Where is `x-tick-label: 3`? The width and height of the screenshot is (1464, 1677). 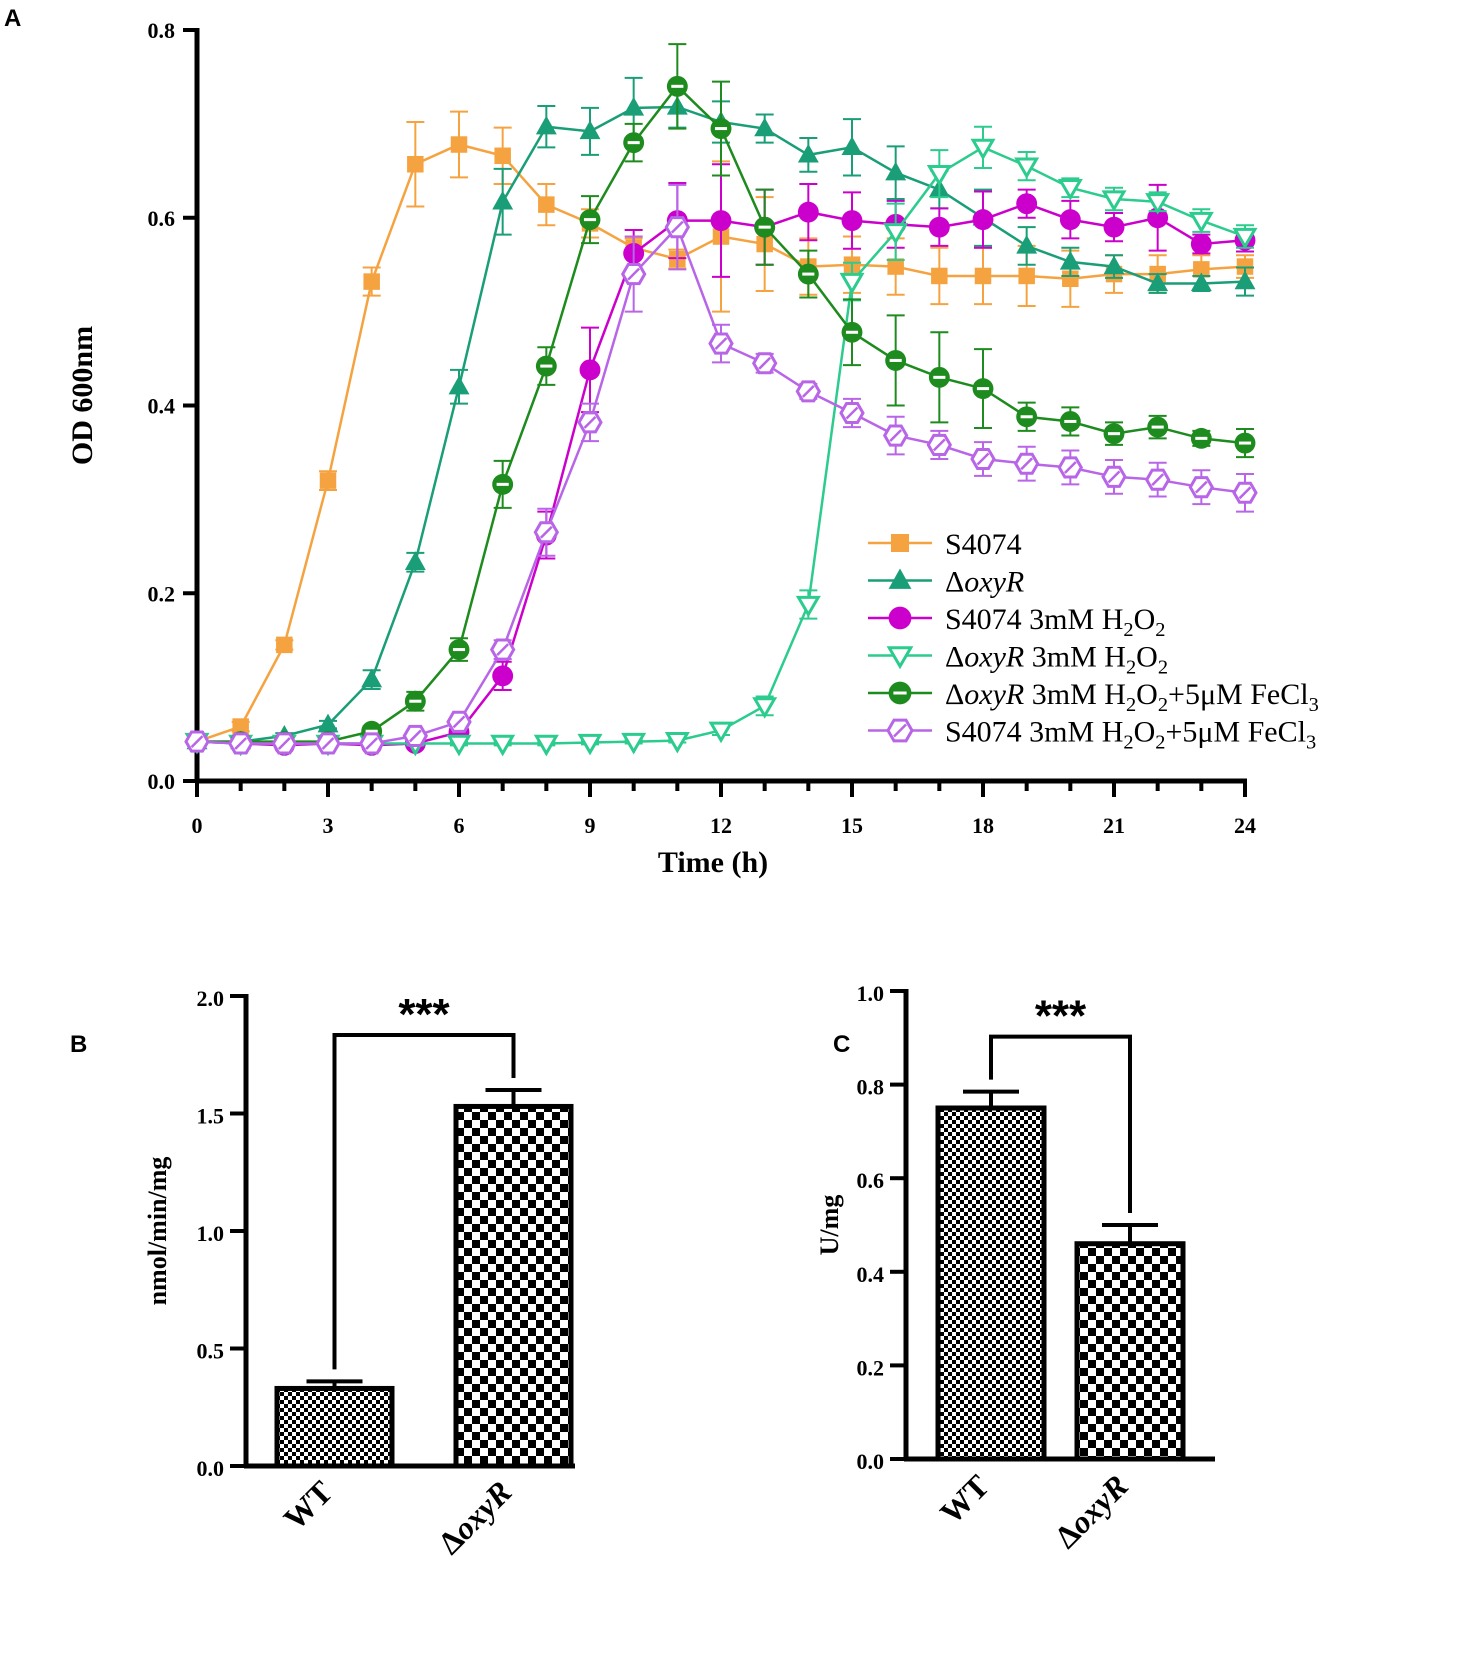
x-tick-label: 3 is located at coordinates (328, 825).